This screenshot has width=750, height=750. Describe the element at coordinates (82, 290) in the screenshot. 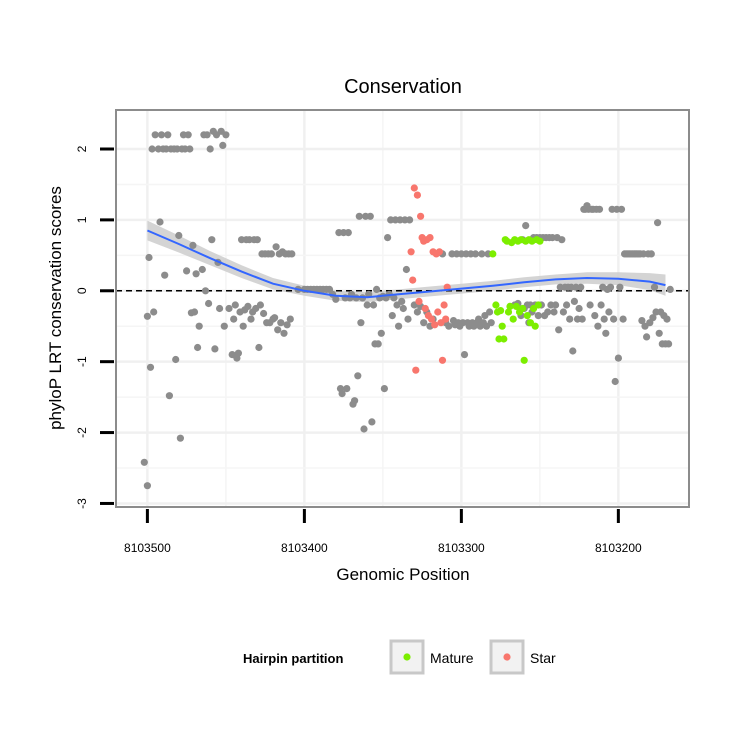

I see `y-tick-label: 0` at that location.